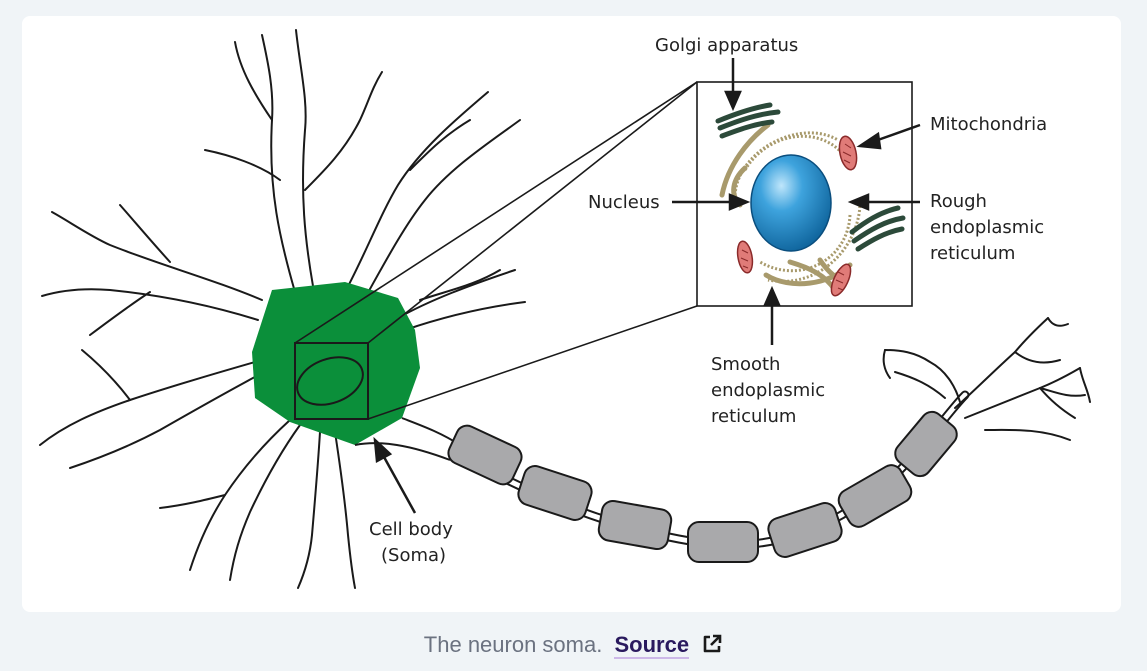 Image resolution: width=1147 pixels, height=671 pixels. Describe the element at coordinates (988, 124) in the screenshot. I see `mitochondria-label: Mitochondria` at that location.